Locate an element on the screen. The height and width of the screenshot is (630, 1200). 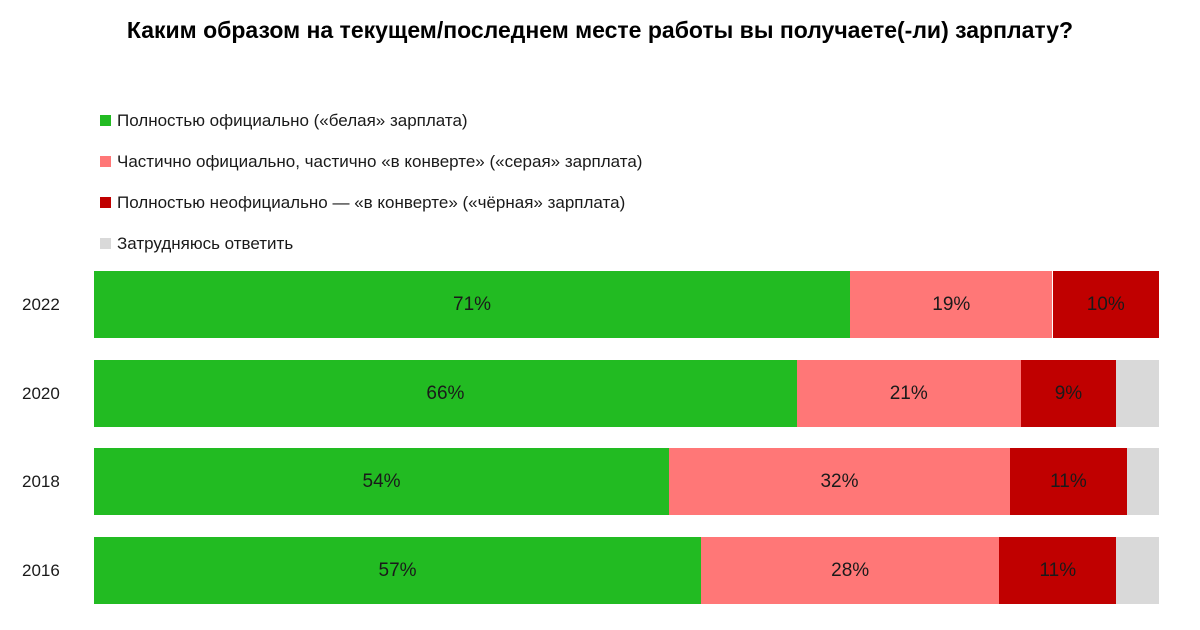
data-label-2018-grey: 32% is located at coordinates (839, 481).